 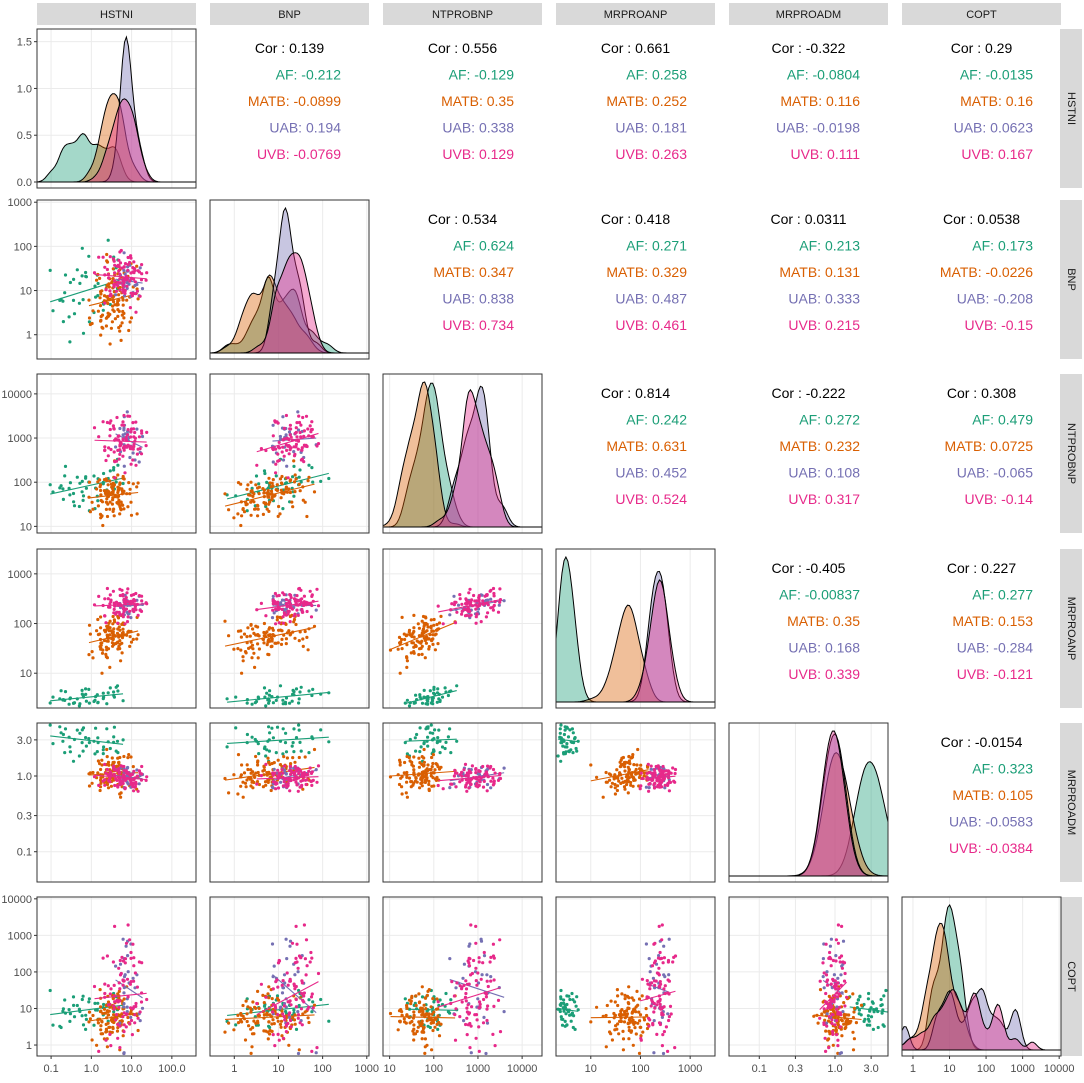 What do you see at coordinates (289, 14) in the screenshot?
I see `column-strip-bnp` at bounding box center [289, 14].